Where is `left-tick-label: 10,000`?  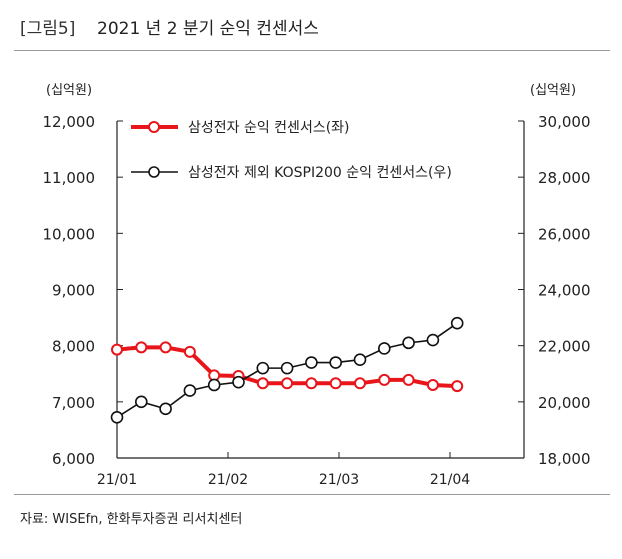
left-tick-label: 10,000 is located at coordinates (69, 234).